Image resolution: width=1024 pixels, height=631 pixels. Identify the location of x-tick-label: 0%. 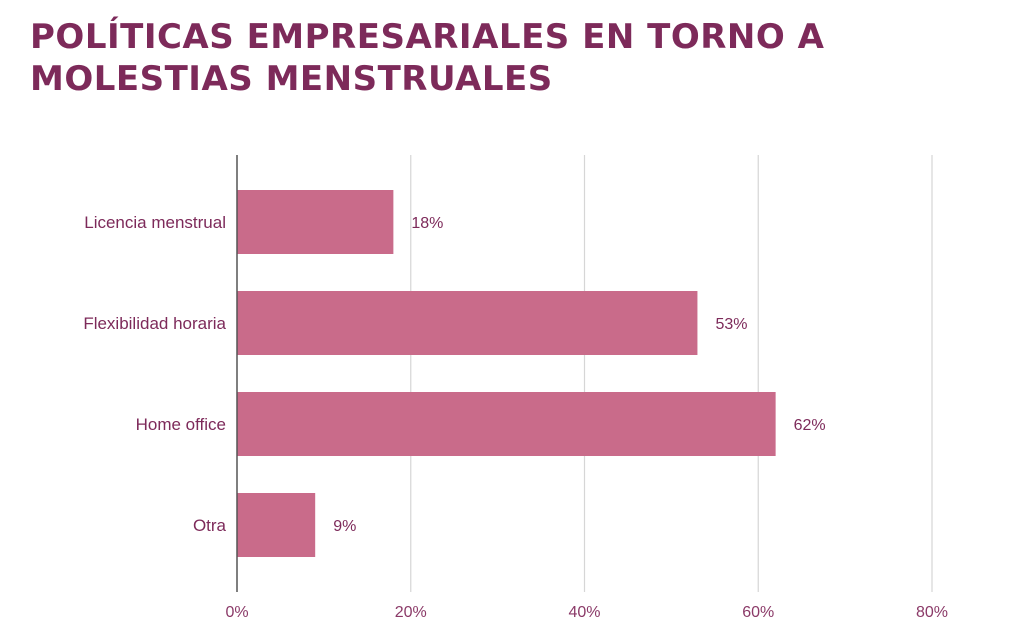
(236, 612).